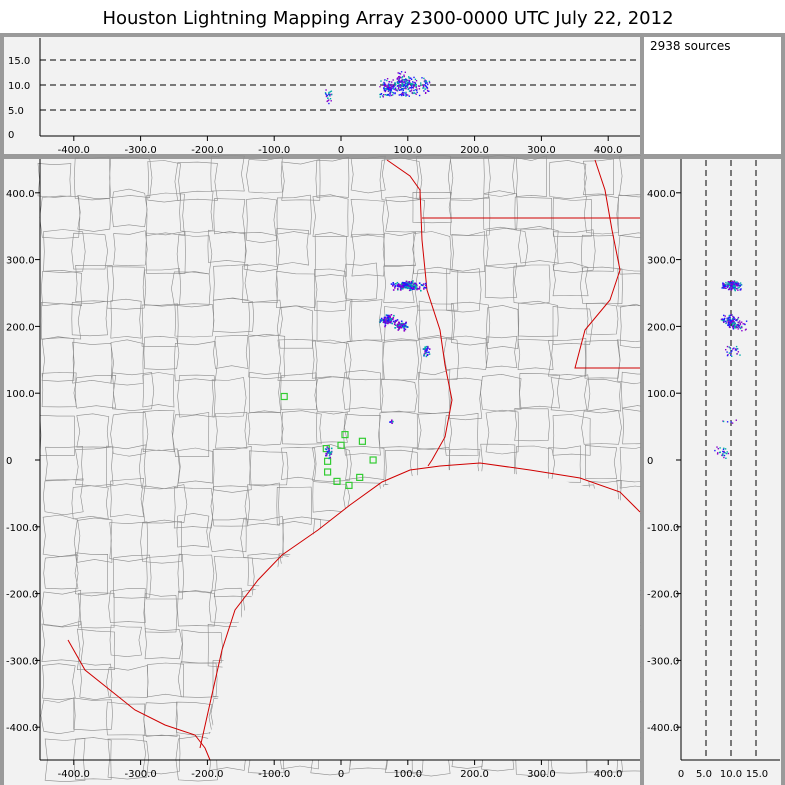  Describe the element at coordinates (608, 150) in the screenshot. I see `x-tick-label: 400.0` at that location.